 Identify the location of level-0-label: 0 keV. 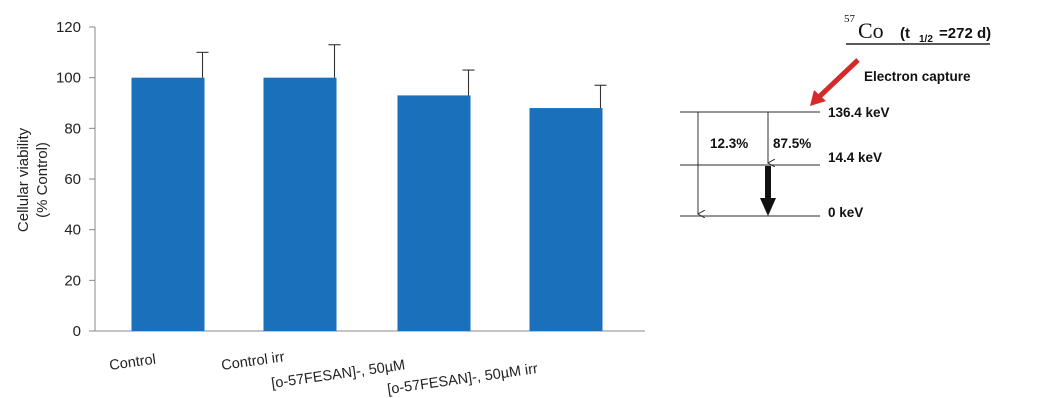
(845, 212).